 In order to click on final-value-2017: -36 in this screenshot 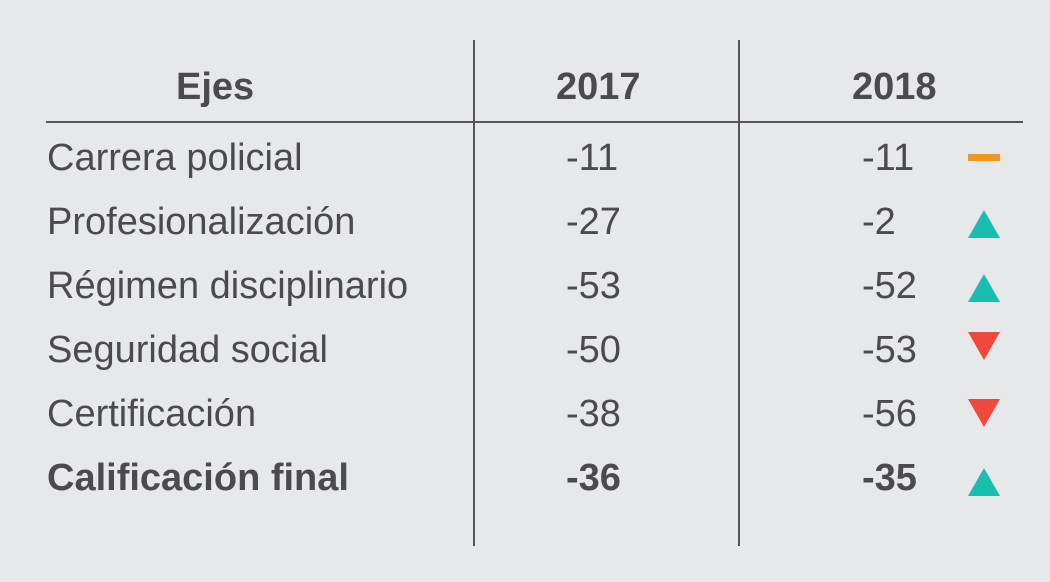, I will do `click(593, 478)`.